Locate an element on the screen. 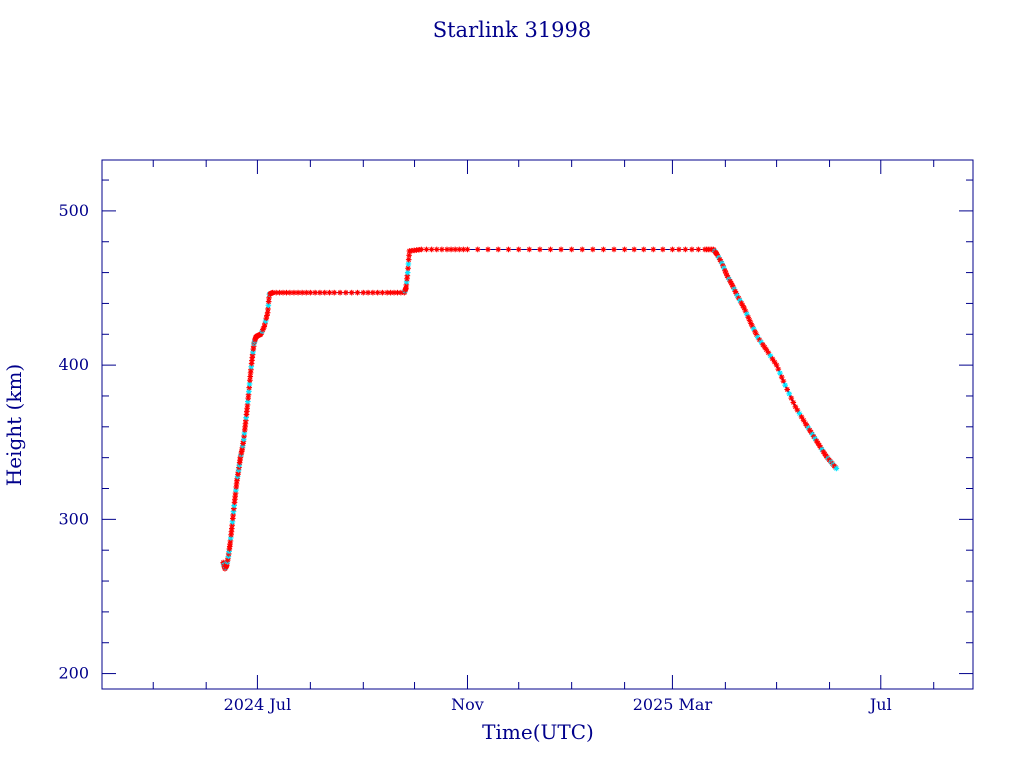 Image resolution: width=1024 pixels, height=768 pixels. y-axis-label: Height (km) is located at coordinates (14, 425).